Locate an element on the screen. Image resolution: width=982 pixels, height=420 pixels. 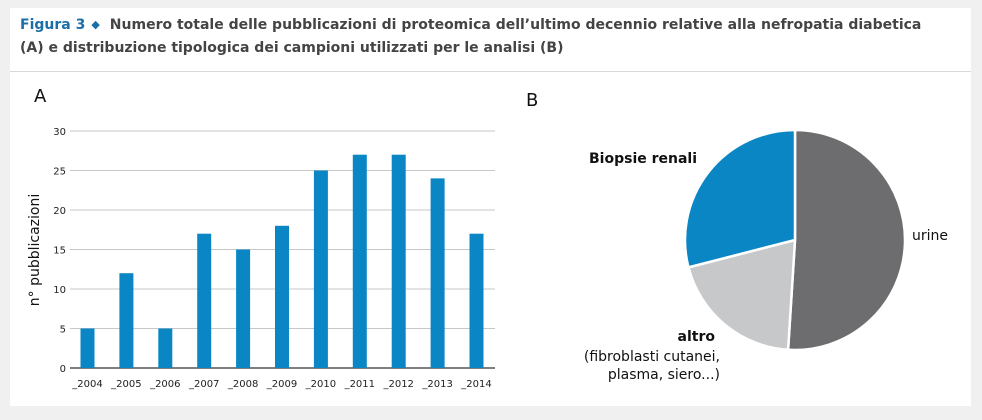
pie-slice-biopsie is located at coordinates (740, 198).